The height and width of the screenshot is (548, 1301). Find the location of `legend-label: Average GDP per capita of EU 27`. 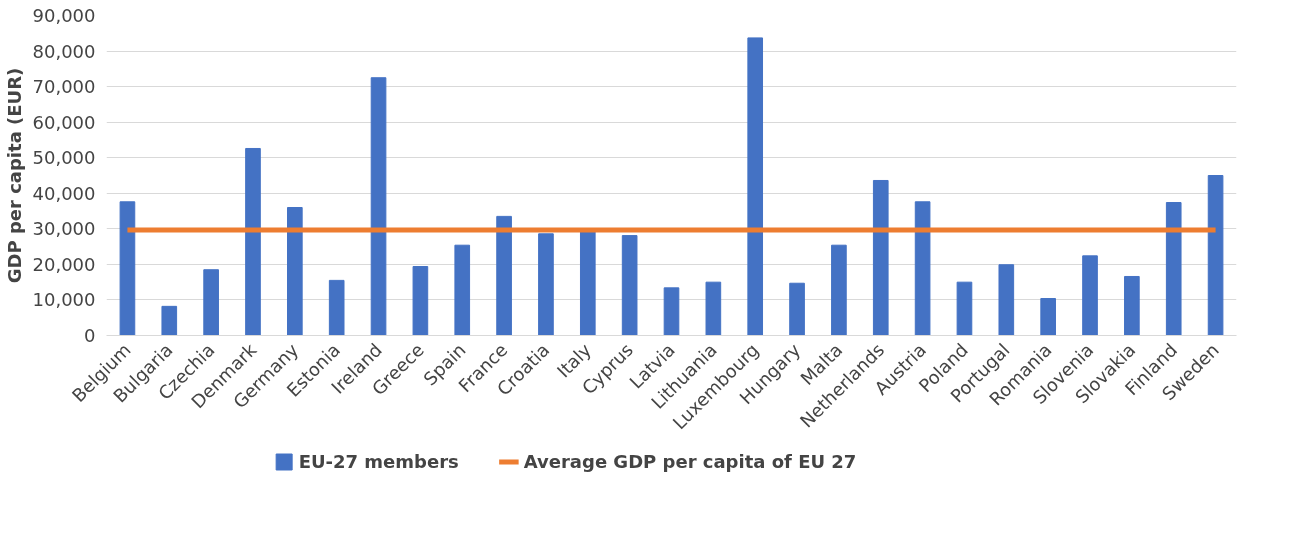

legend-label: Average GDP per capita of EU 27 is located at coordinates (690, 461).